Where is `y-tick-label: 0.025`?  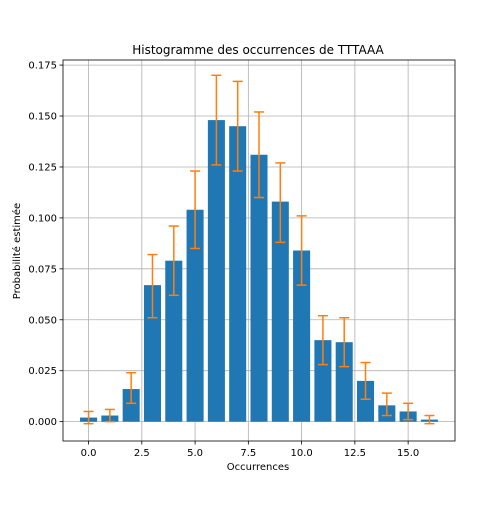
y-tick-label: 0.025 is located at coordinates (42, 371).